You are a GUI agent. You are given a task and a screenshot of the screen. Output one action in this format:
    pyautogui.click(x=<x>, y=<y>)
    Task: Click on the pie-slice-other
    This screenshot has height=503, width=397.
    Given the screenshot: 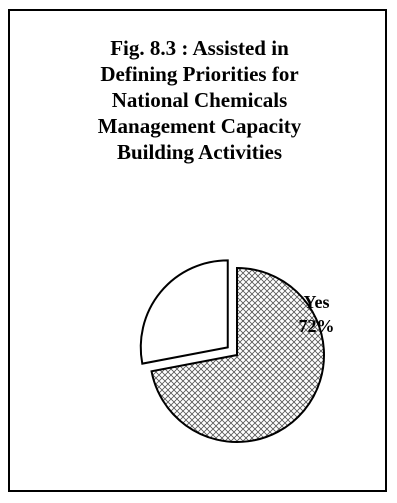 What is the action you would take?
    pyautogui.click(x=184, y=312)
    